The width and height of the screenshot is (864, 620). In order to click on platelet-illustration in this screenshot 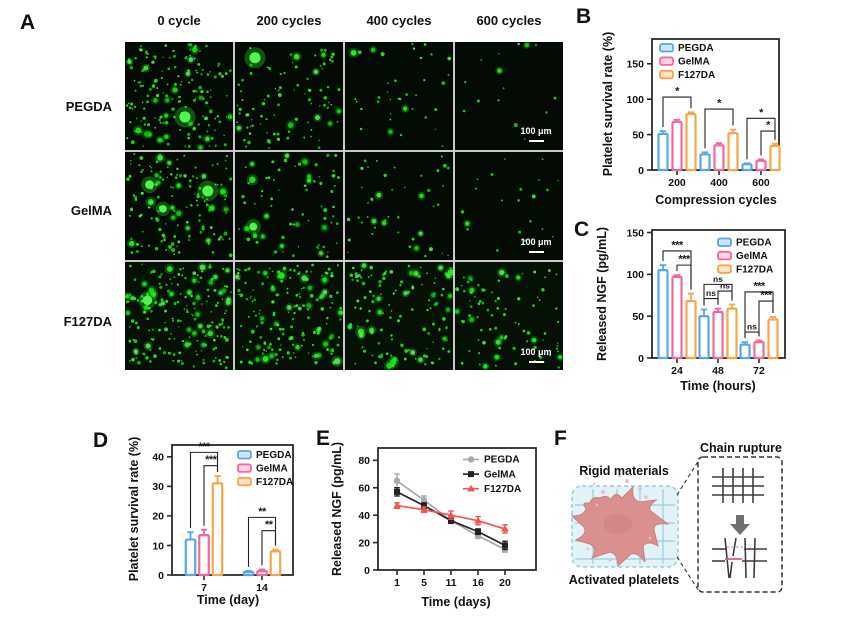, I will do `click(620, 519)`.